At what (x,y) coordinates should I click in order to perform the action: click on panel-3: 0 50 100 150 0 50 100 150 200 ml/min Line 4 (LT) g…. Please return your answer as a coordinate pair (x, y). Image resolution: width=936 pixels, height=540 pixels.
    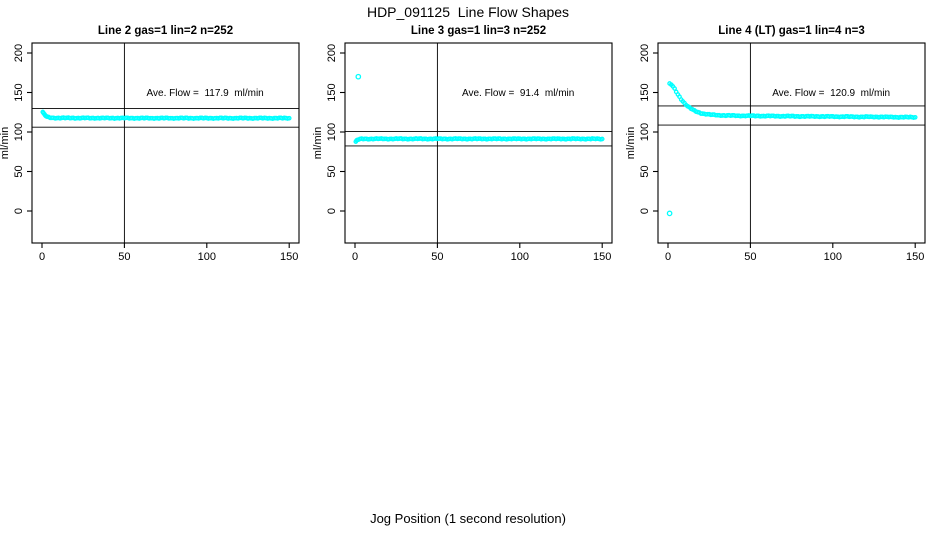
    Looking at the image, I should click on (775, 144).